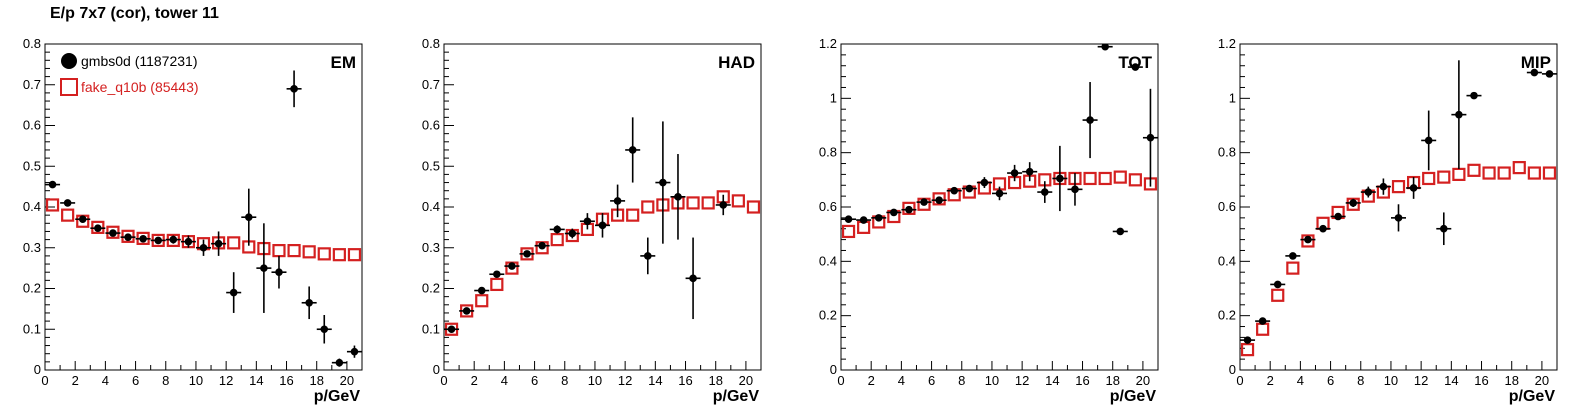 This screenshot has height=419, width=1575. I want to click on plot-area, so click(999, 141).